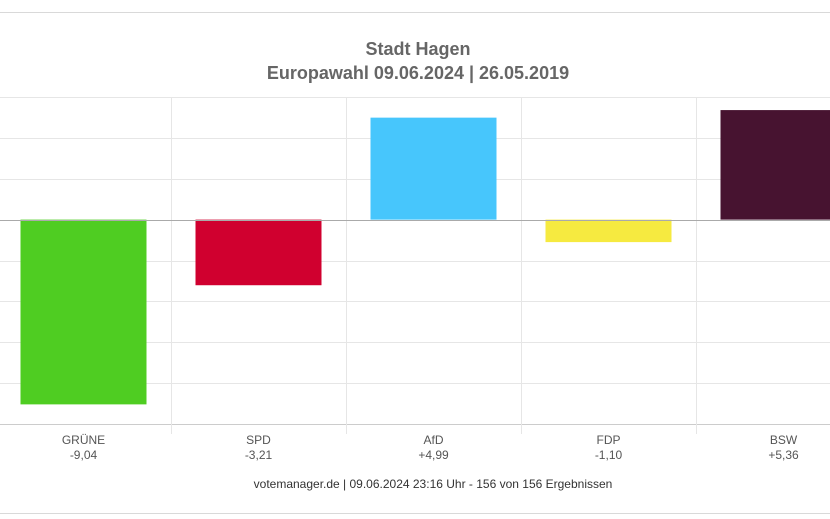 The height and width of the screenshot is (519, 830). Describe the element at coordinates (259, 455) in the screenshot. I see `value-label: -3,21` at that location.